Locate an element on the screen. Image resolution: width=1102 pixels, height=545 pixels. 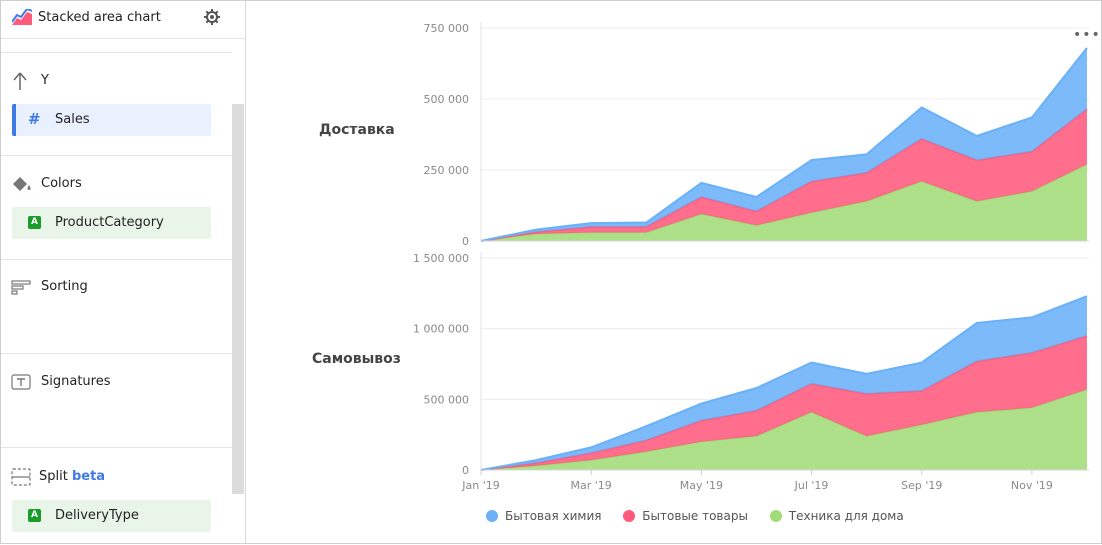
x-tick-label: Sep '19 is located at coordinates (921, 485).